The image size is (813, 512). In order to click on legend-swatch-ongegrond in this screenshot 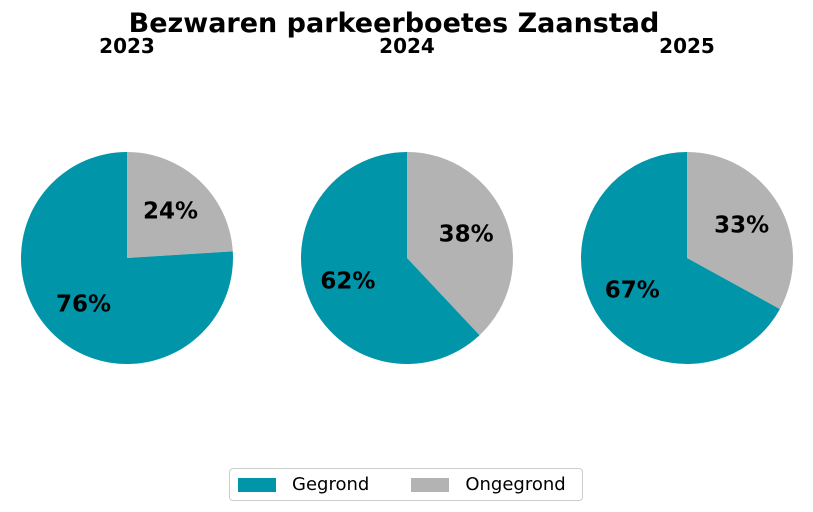, I will do `click(430, 484)`.